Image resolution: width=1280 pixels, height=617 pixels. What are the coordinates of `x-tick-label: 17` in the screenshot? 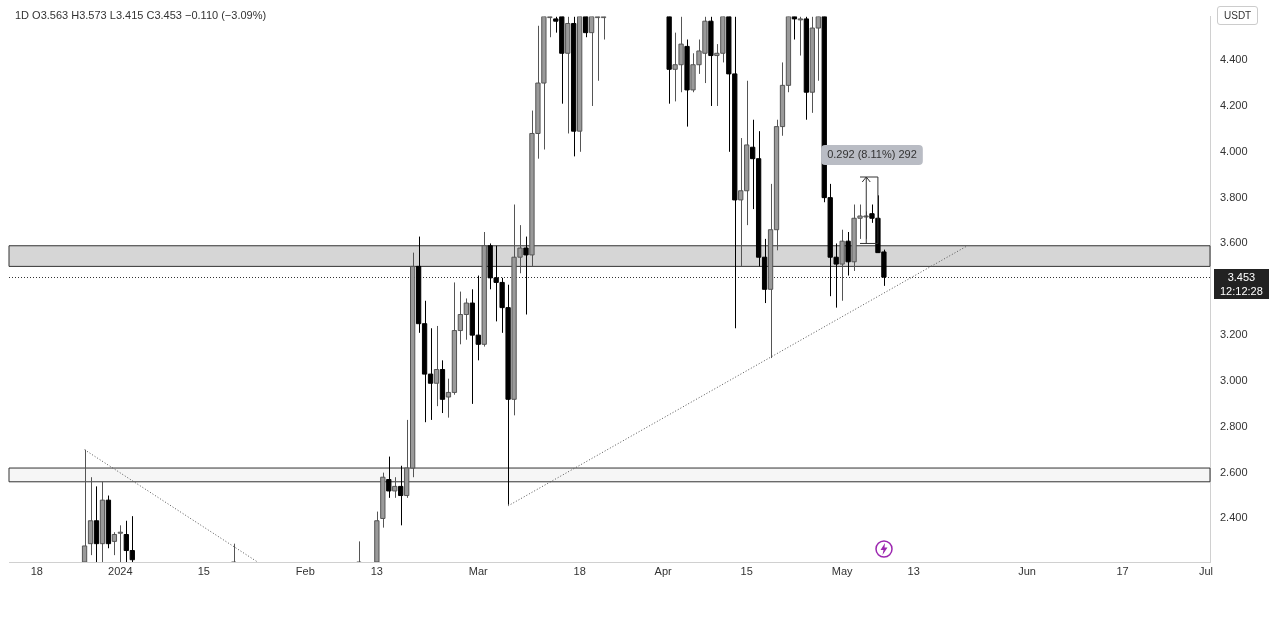 It's located at (1122, 570).